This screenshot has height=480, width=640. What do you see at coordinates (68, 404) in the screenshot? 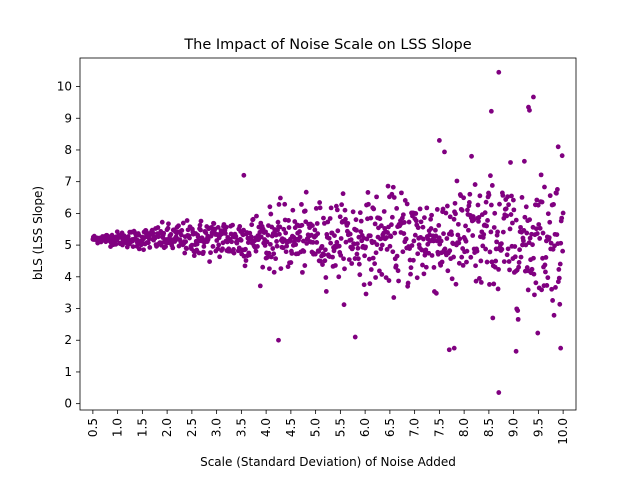
I see `y-tick-label: 0` at bounding box center [68, 404].